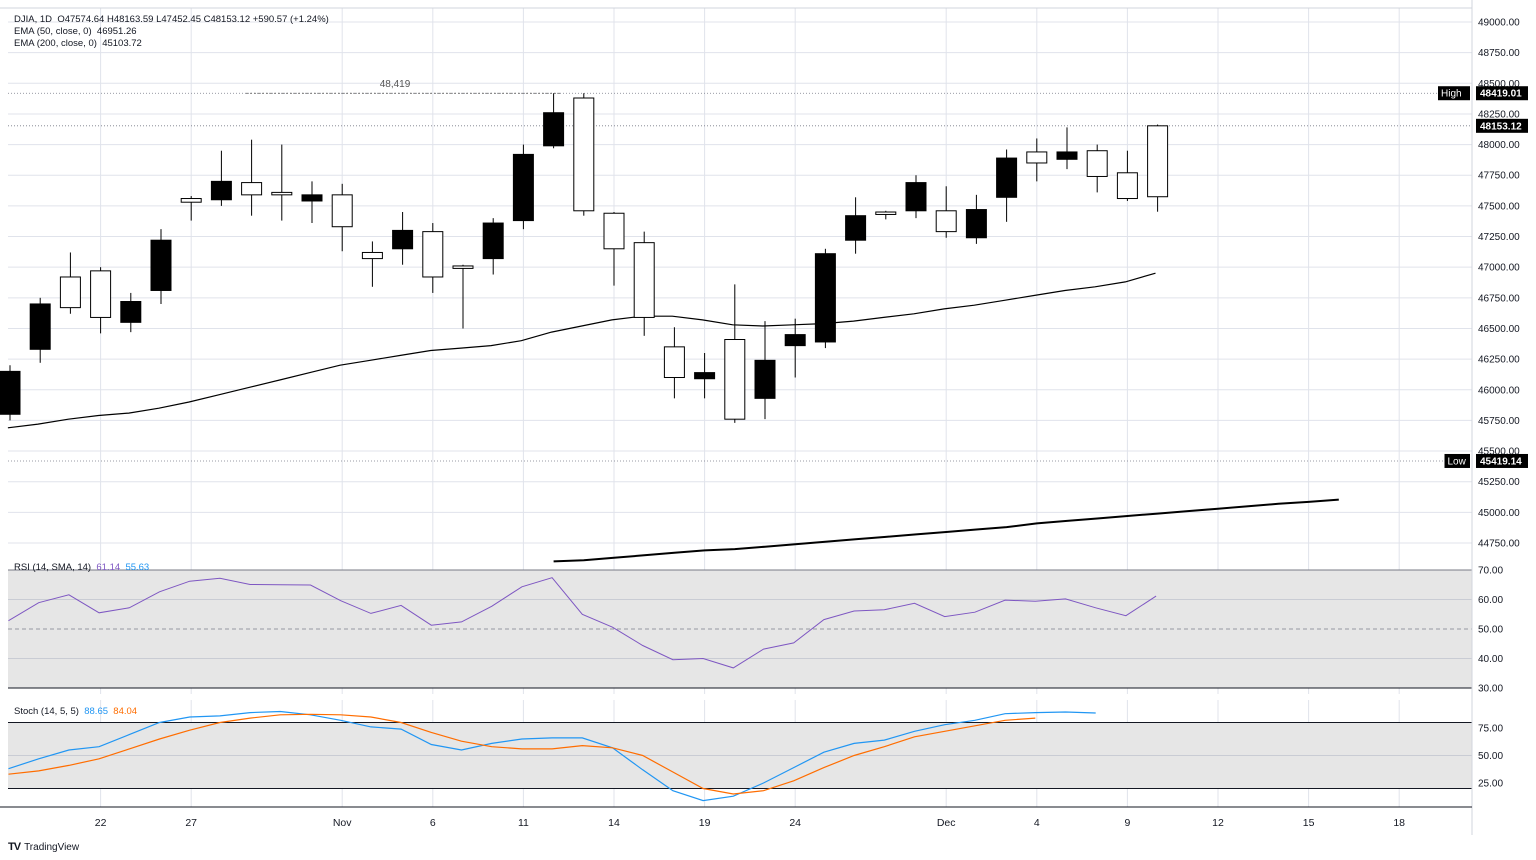  I want to click on time-tick-label: 6, so click(433, 823).